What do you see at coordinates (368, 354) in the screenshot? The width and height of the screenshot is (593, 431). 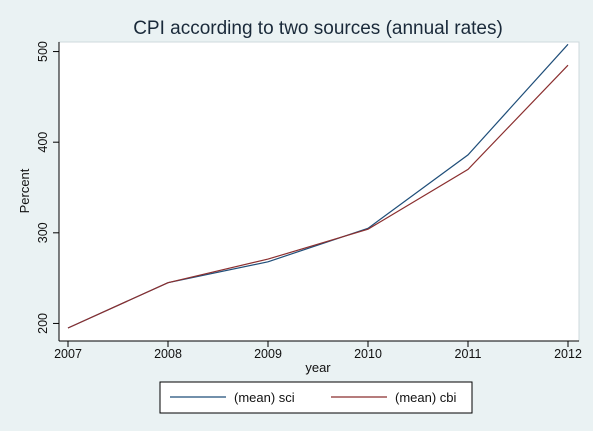 I see `x-tick-label: 2010` at bounding box center [368, 354].